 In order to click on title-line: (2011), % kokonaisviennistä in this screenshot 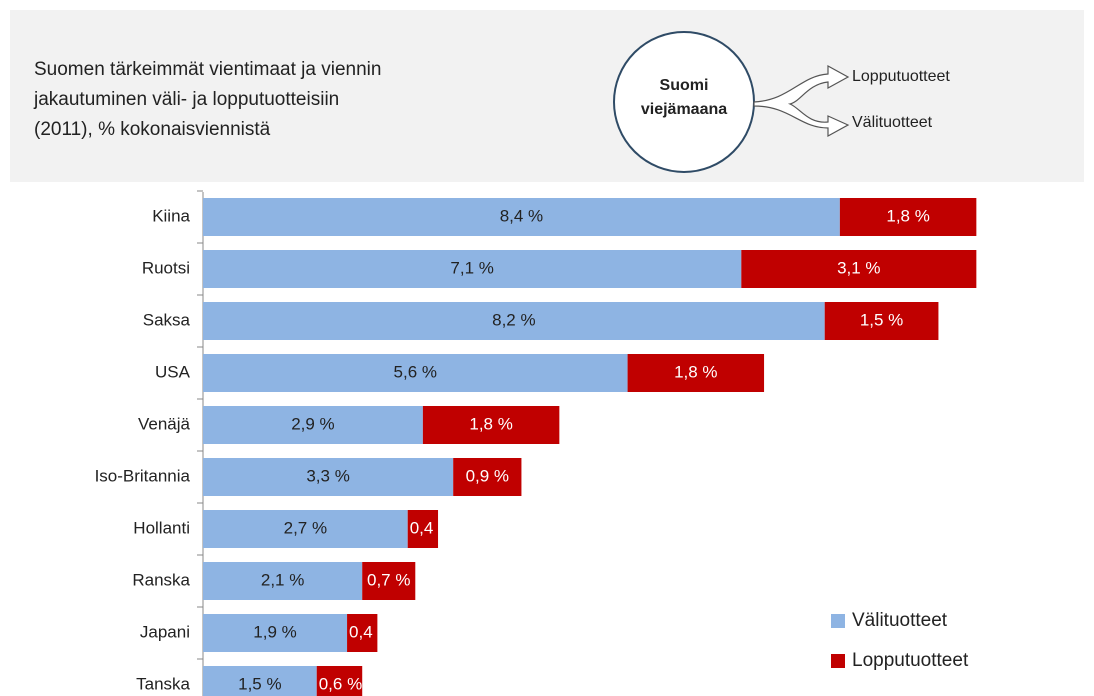, I will do `click(152, 129)`.